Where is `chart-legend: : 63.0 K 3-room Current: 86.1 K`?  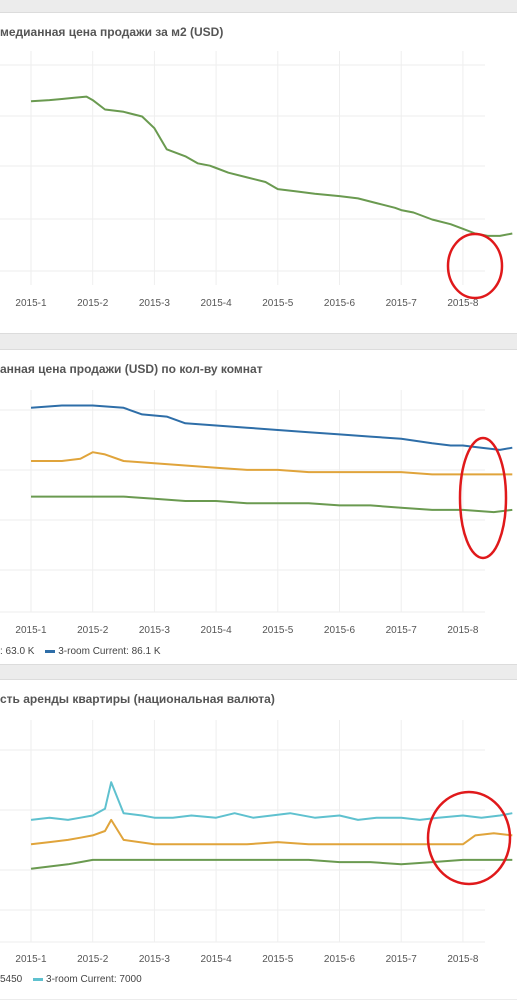 chart-legend: : 63.0 K 3-room Current: 86.1 K is located at coordinates (80, 651).